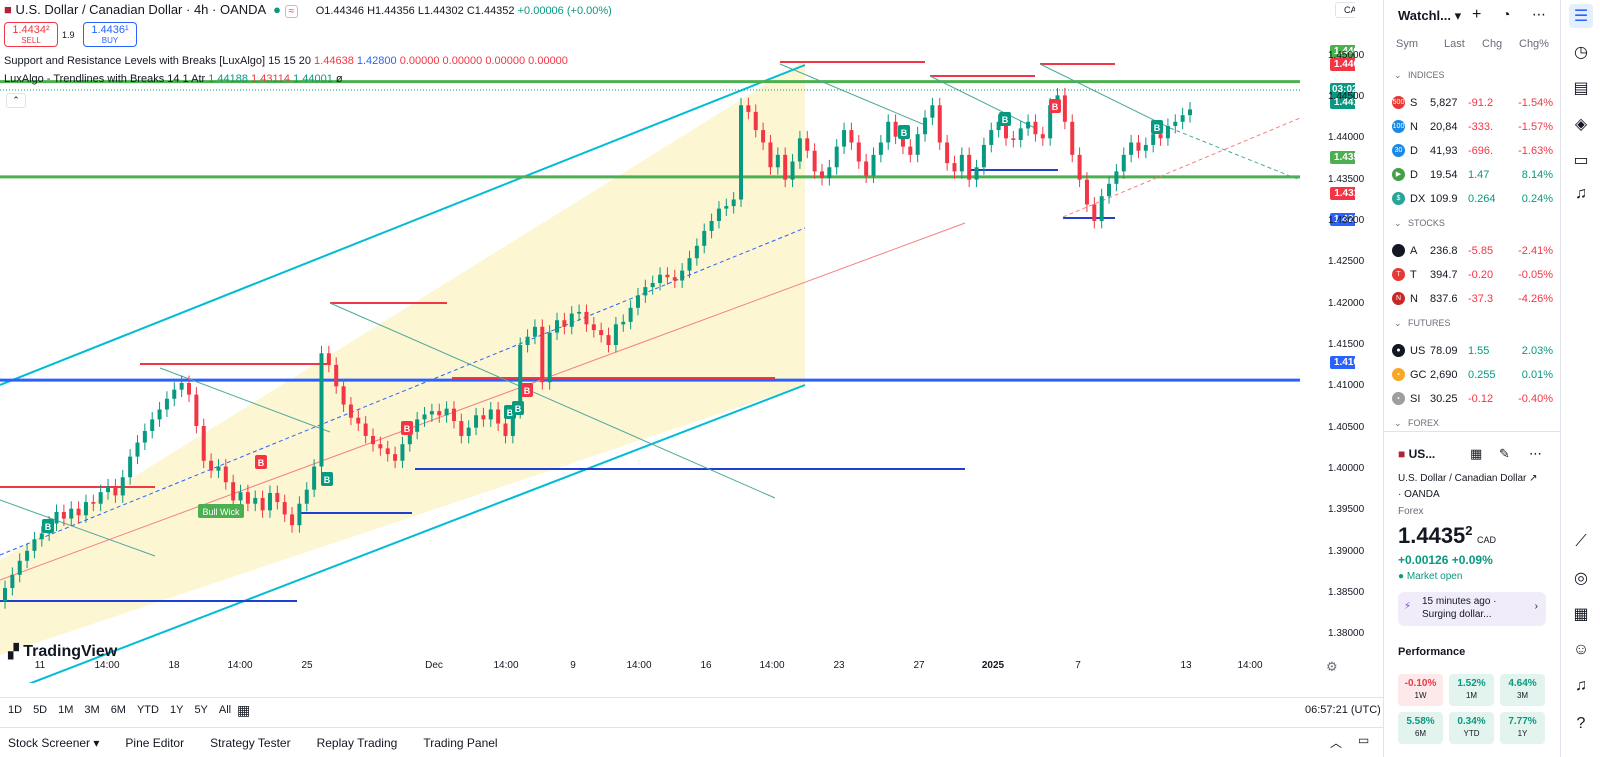  Describe the element at coordinates (1581, 16) in the screenshot. I see `watchlist-icon: ☰` at that location.